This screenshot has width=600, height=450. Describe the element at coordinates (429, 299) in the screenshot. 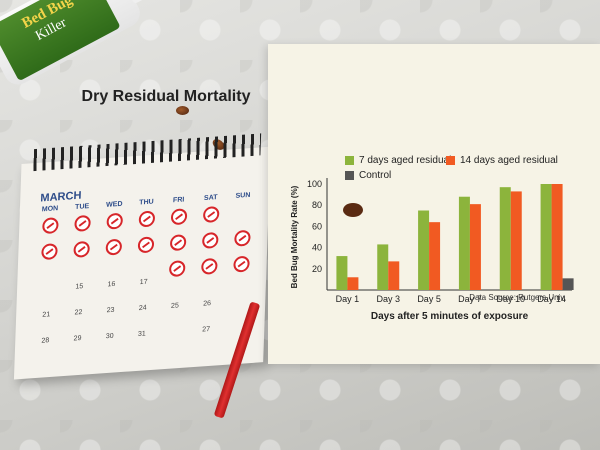

I see `x-tick-label: Day 5` at that location.